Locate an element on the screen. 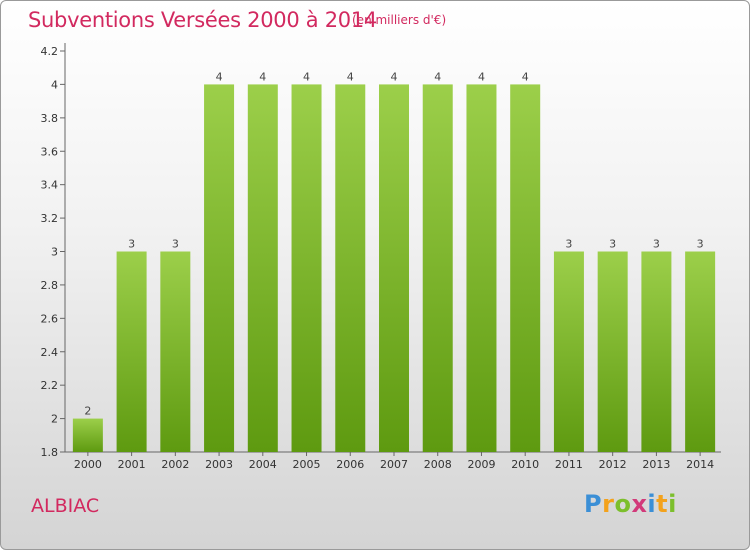 The width and height of the screenshot is (750, 550). bar-2014 is located at coordinates (700, 351).